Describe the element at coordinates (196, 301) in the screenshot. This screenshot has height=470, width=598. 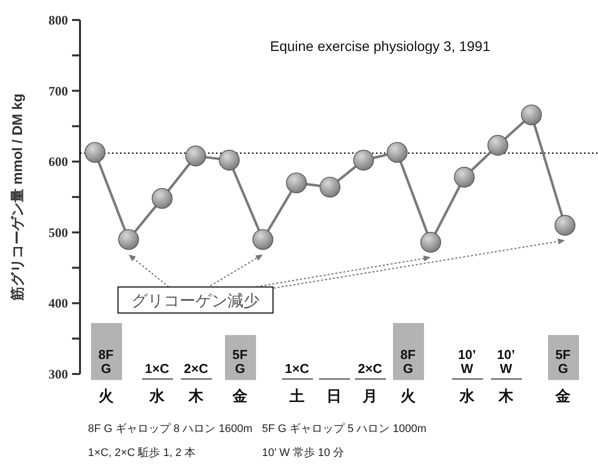
I see `annotation: グリコーゲン減少` at that location.